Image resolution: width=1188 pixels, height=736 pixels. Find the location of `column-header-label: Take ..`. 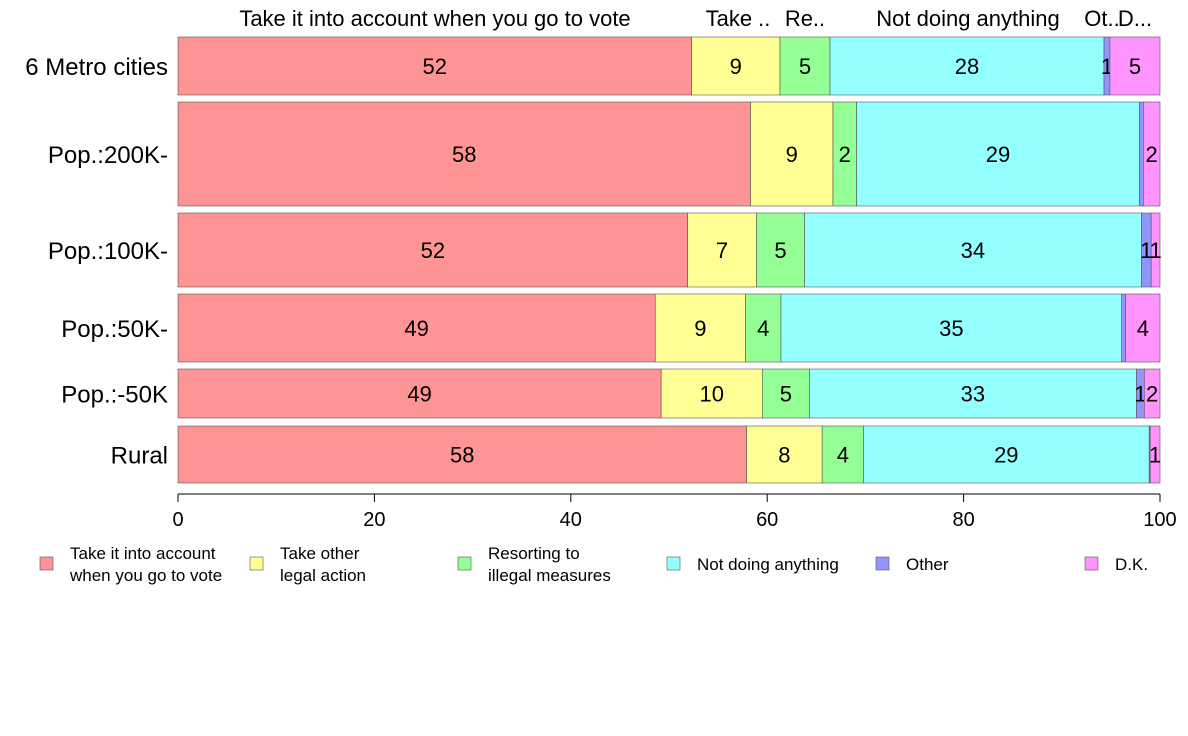

column-header-label: Take .. is located at coordinates (738, 18).